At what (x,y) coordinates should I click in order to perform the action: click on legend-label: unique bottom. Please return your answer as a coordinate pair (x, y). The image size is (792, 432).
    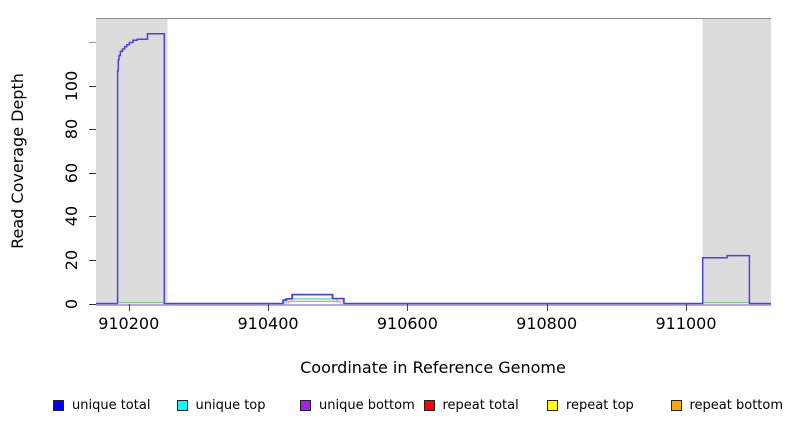
    Looking at the image, I should click on (367, 405).